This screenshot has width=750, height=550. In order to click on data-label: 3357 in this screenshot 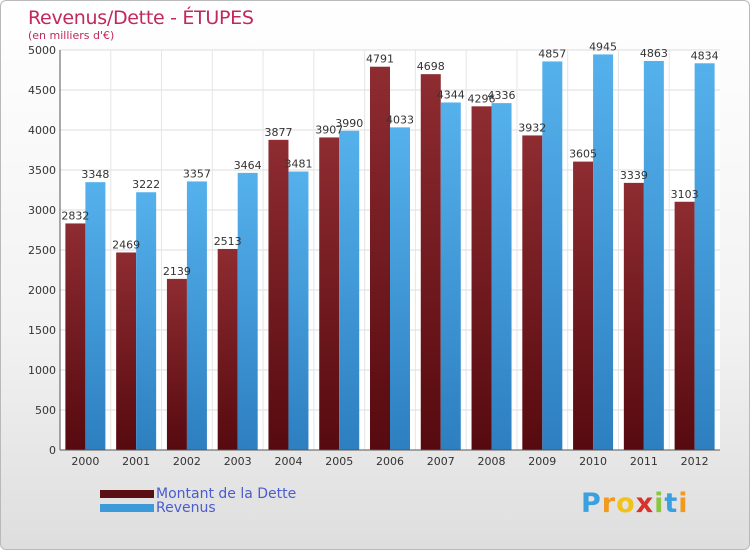, I will do `click(197, 173)`.